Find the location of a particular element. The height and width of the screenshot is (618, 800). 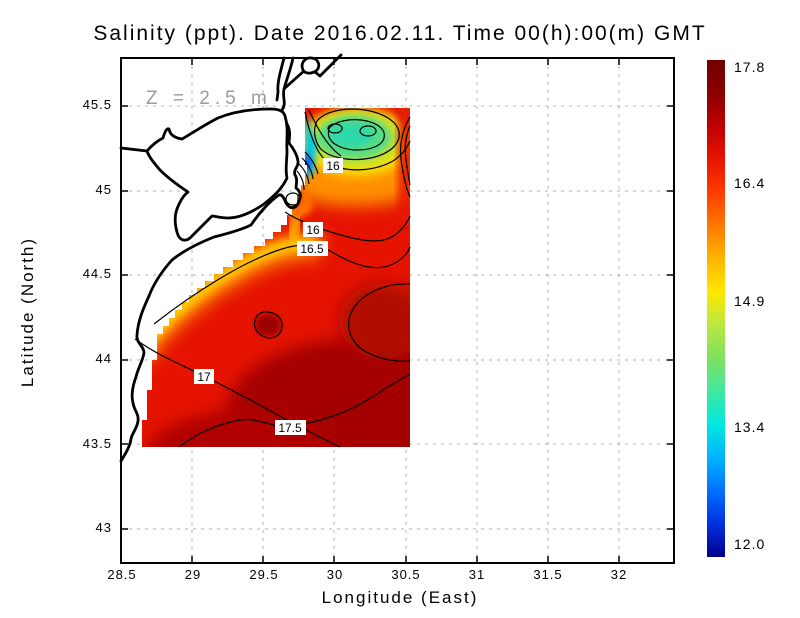

x-tick-label: 31 is located at coordinates (477, 574).